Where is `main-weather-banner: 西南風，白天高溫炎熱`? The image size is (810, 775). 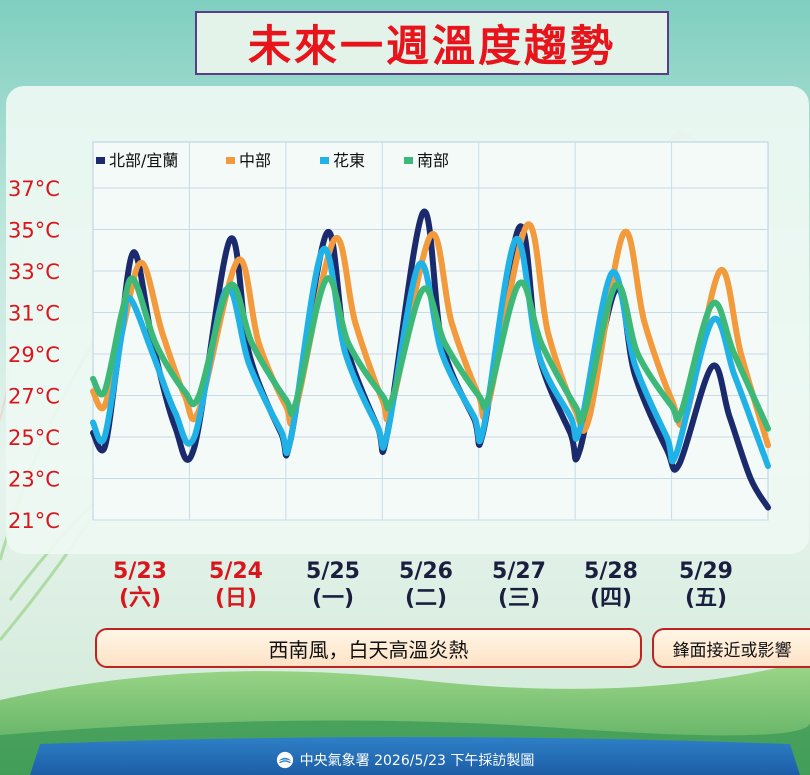
main-weather-banner: 西南風，白天高溫炎熱 is located at coordinates (368, 648).